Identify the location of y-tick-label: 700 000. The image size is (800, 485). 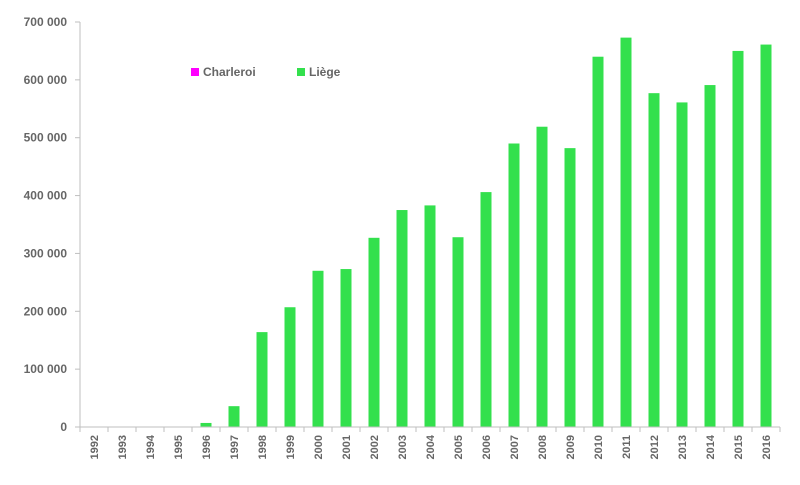
(46, 22).